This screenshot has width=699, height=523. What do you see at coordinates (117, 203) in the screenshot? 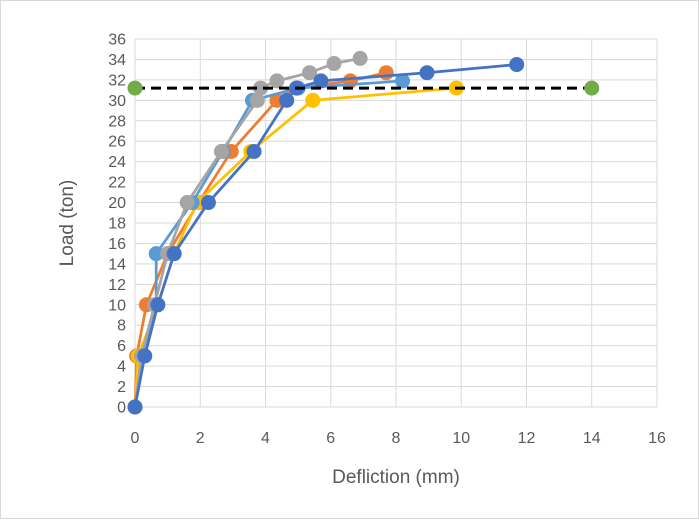
I see `y-tick-label: 20` at bounding box center [117, 203].